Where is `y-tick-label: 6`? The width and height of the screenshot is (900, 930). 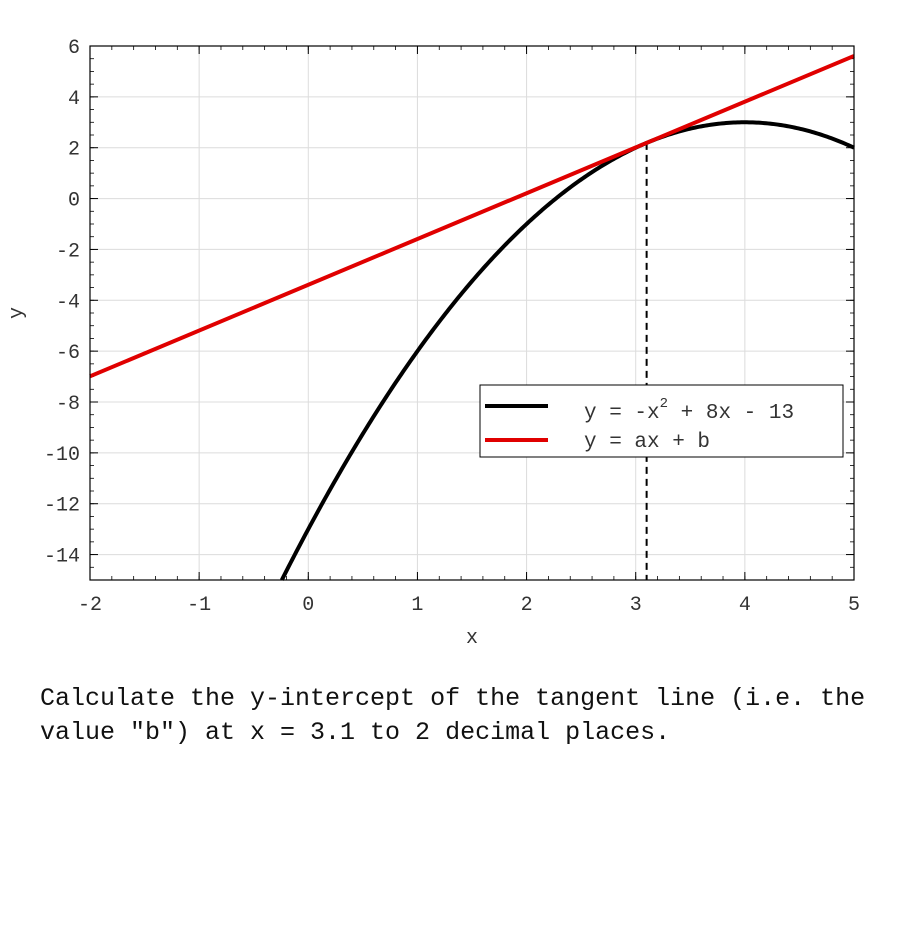 y-tick-label: 6 is located at coordinates (74, 48).